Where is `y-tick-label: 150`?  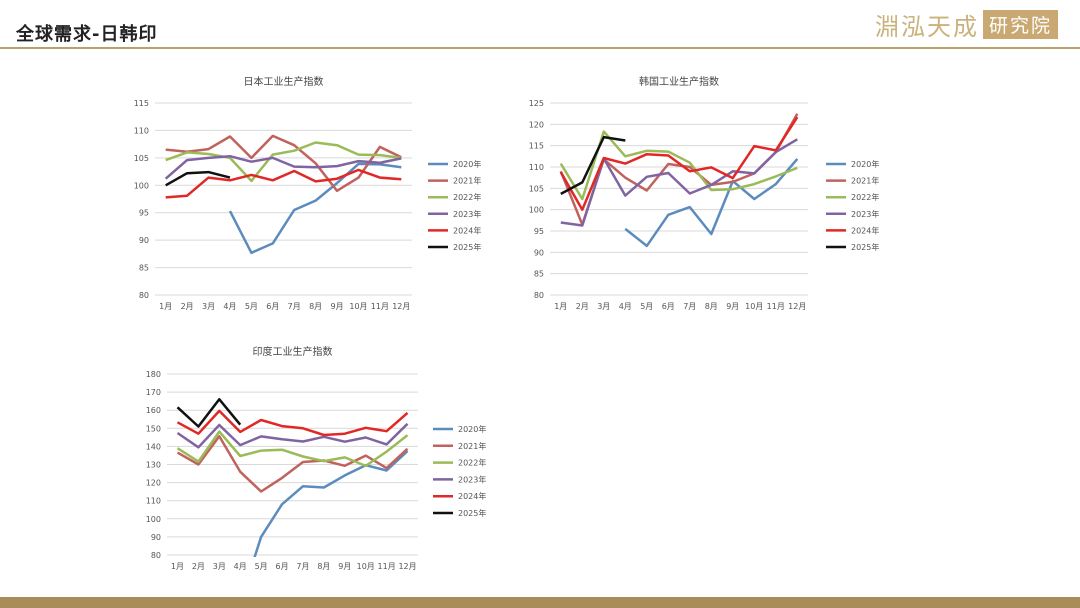
y-tick-label: 150 is located at coordinates (153, 428).